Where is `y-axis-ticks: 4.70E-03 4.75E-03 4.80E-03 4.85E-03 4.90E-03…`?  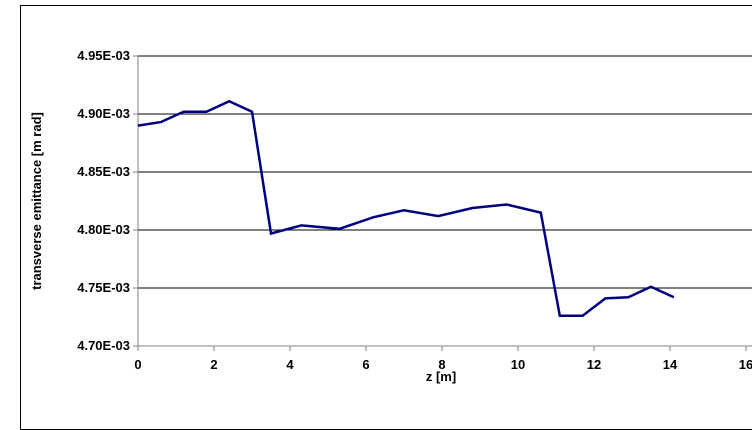 y-axis-ticks: 4.70E-03 4.75E-03 4.80E-03 4.85E-03 4.90E-03… is located at coordinates (107, 200).